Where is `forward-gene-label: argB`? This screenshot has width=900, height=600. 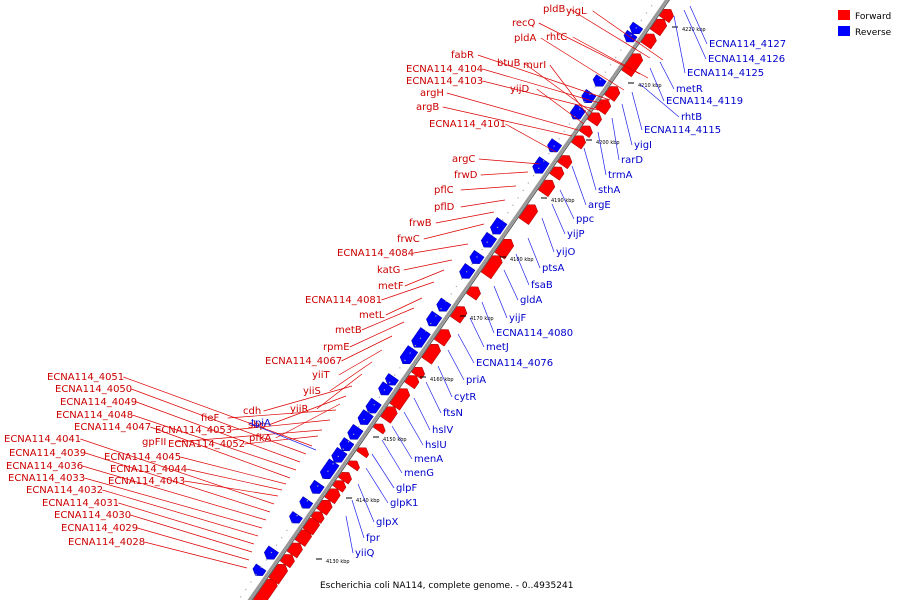
forward-gene-label: argB is located at coordinates (427, 107).